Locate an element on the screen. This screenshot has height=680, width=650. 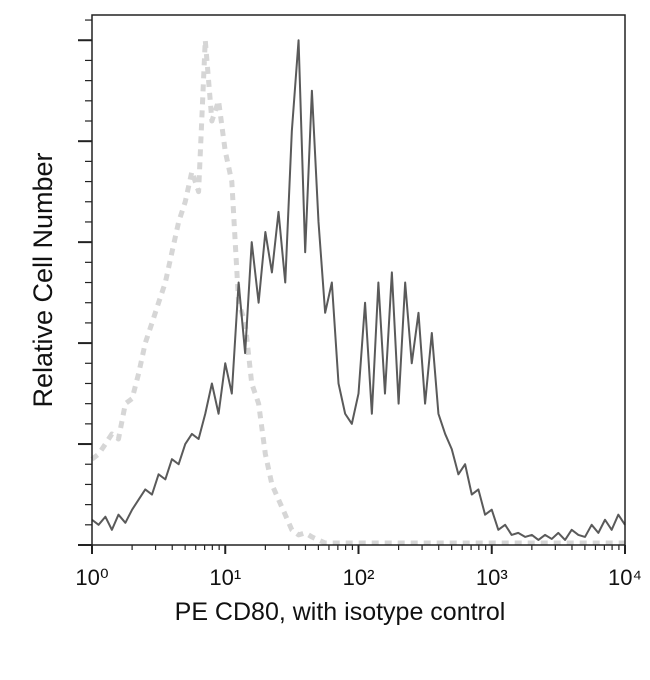
x-tick-label: 10³ is located at coordinates (492, 577).